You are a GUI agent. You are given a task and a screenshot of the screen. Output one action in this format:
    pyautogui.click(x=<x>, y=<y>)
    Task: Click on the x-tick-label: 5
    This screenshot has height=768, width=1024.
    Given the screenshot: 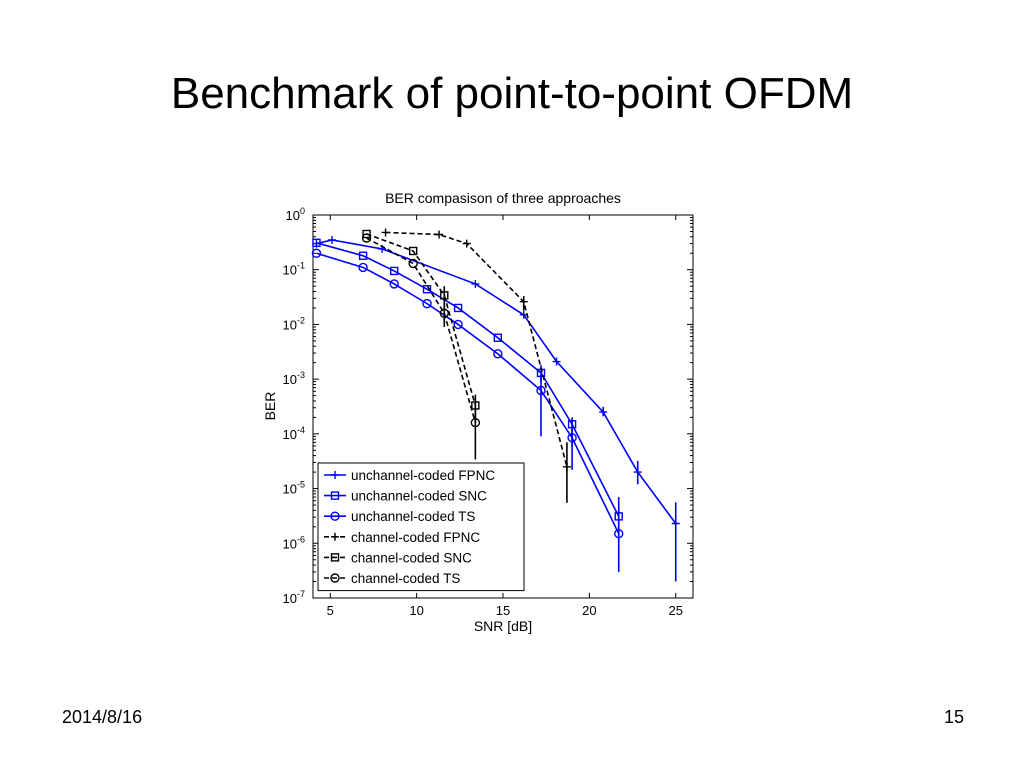 What is the action you would take?
    pyautogui.click(x=330, y=610)
    